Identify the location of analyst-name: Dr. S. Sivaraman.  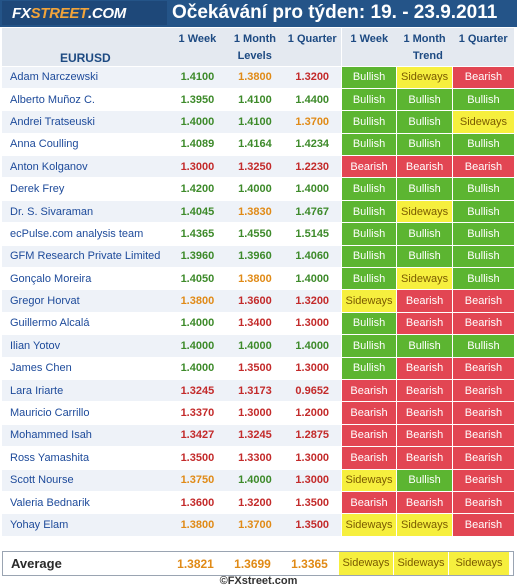
(85, 211).